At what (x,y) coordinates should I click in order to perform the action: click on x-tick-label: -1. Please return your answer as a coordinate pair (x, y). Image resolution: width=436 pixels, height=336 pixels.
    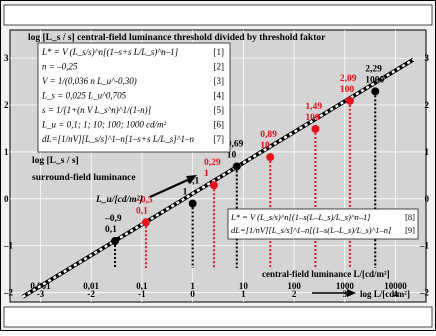
    Looking at the image, I should click on (142, 294).